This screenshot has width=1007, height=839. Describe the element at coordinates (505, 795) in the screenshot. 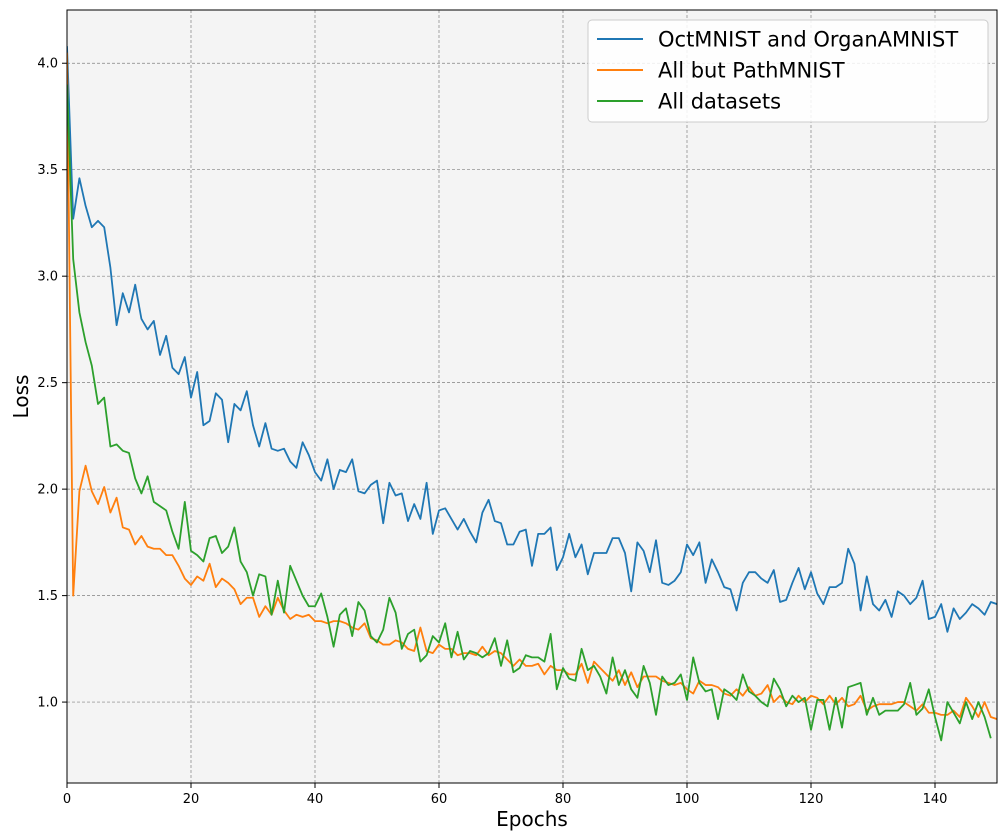

I see `x-axis-ticks: 0 20 40 60 80 100 120 140` at that location.